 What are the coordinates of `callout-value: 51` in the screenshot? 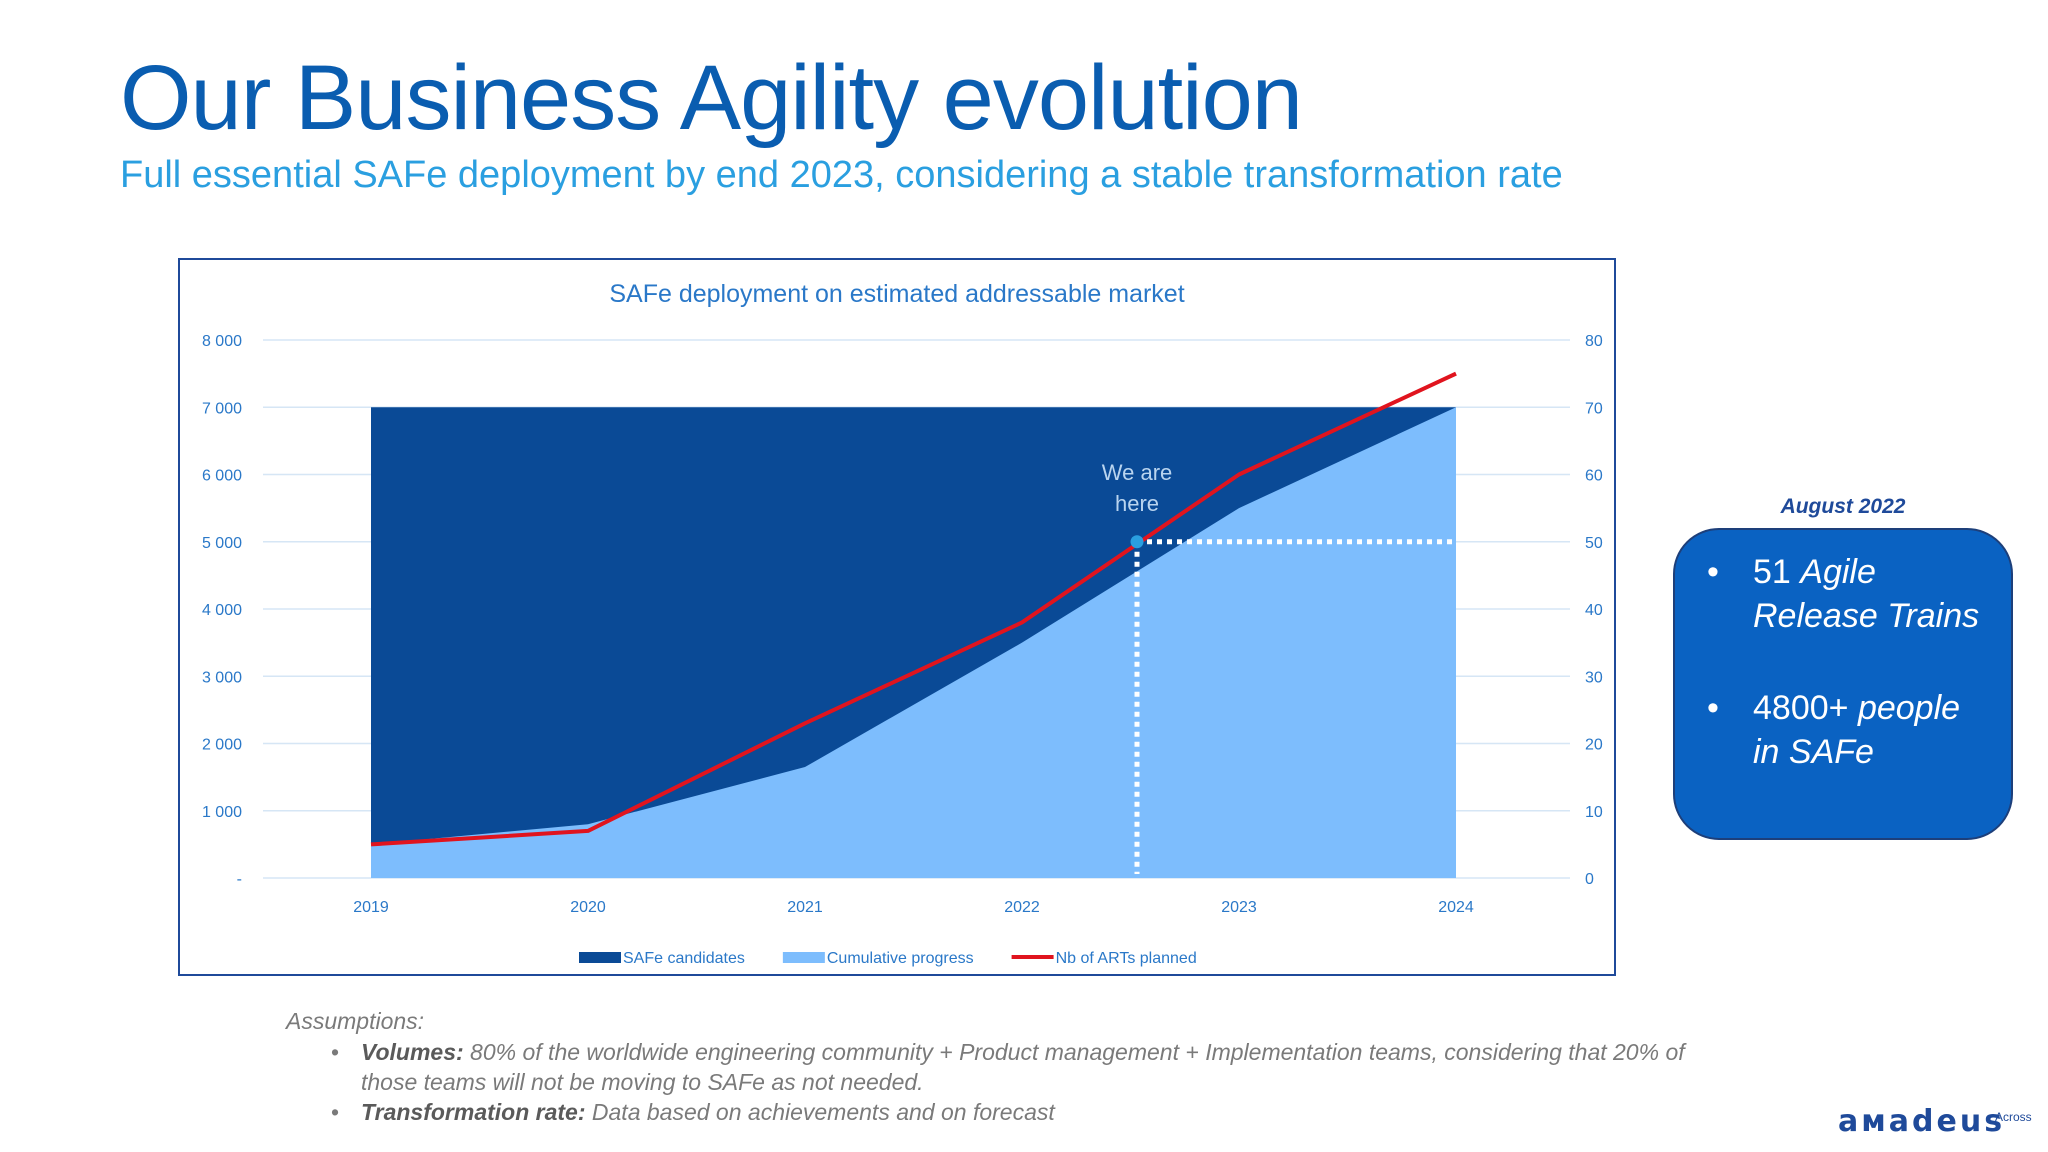 It's located at (1777, 572).